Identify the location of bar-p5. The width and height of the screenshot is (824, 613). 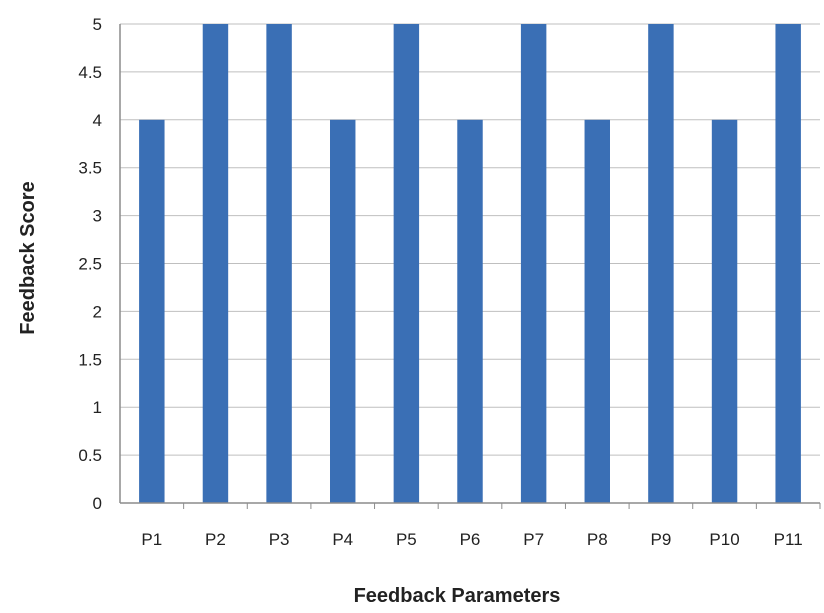
(406, 263).